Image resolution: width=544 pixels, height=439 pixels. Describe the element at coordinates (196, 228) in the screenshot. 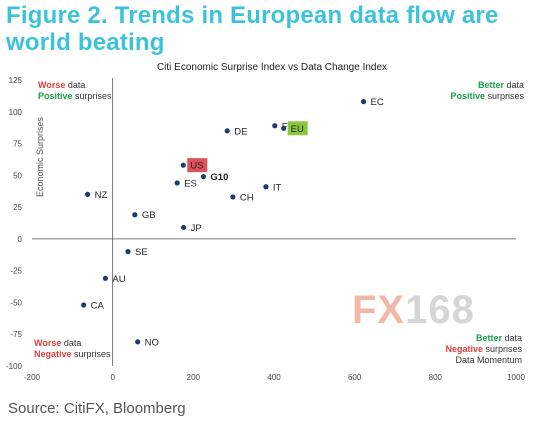

I see `point-label-jp: JP` at that location.